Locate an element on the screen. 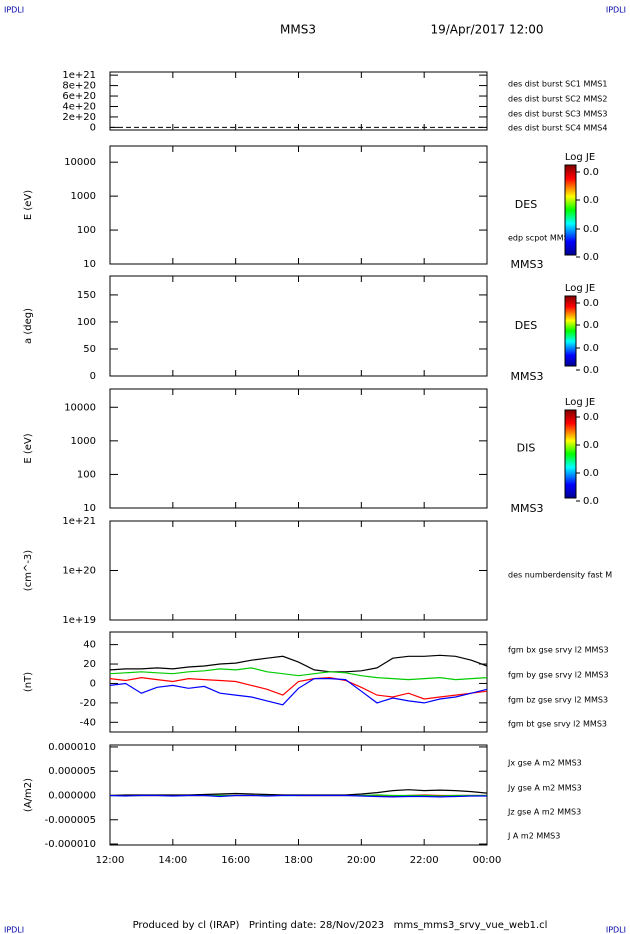 This screenshot has width=630, height=934. legend-entry: fgm bt gse srvy l2 MMS3 is located at coordinates (557, 724).